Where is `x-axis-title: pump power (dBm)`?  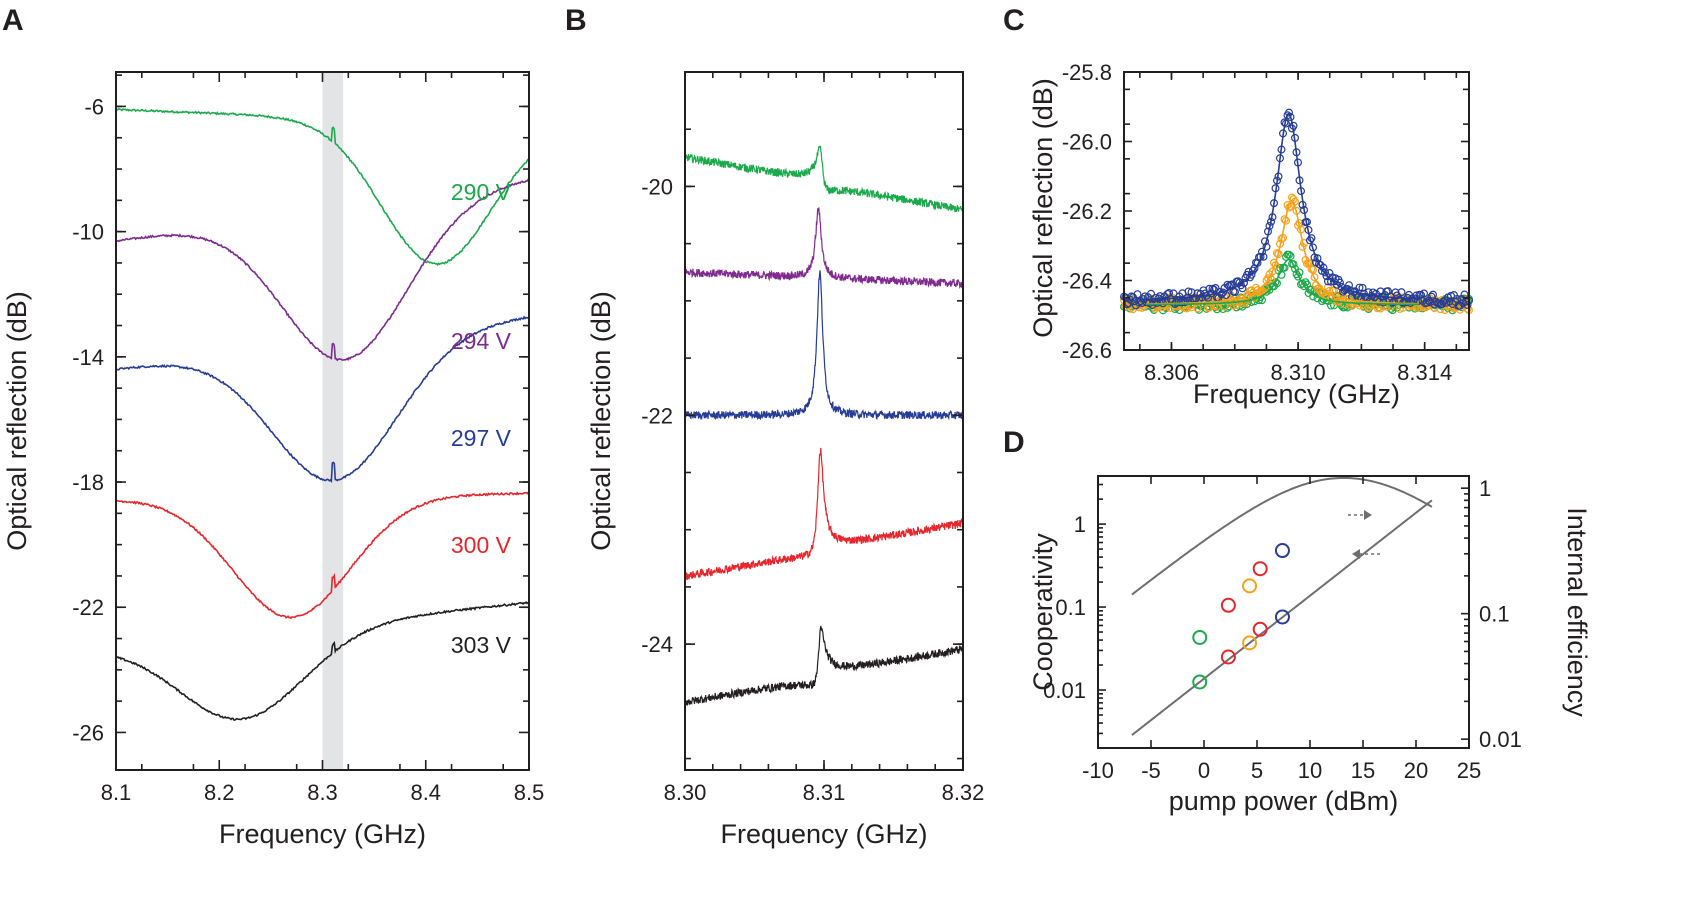 x-axis-title: pump power (dBm) is located at coordinates (1284, 801).